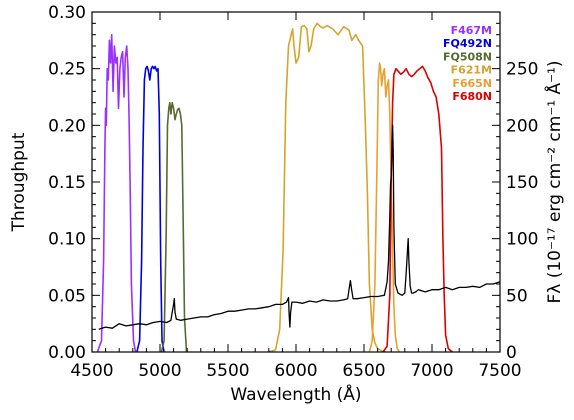  Describe the element at coordinates (19, 182) in the screenshot. I see `y-axis-left-title: Throughput` at that location.